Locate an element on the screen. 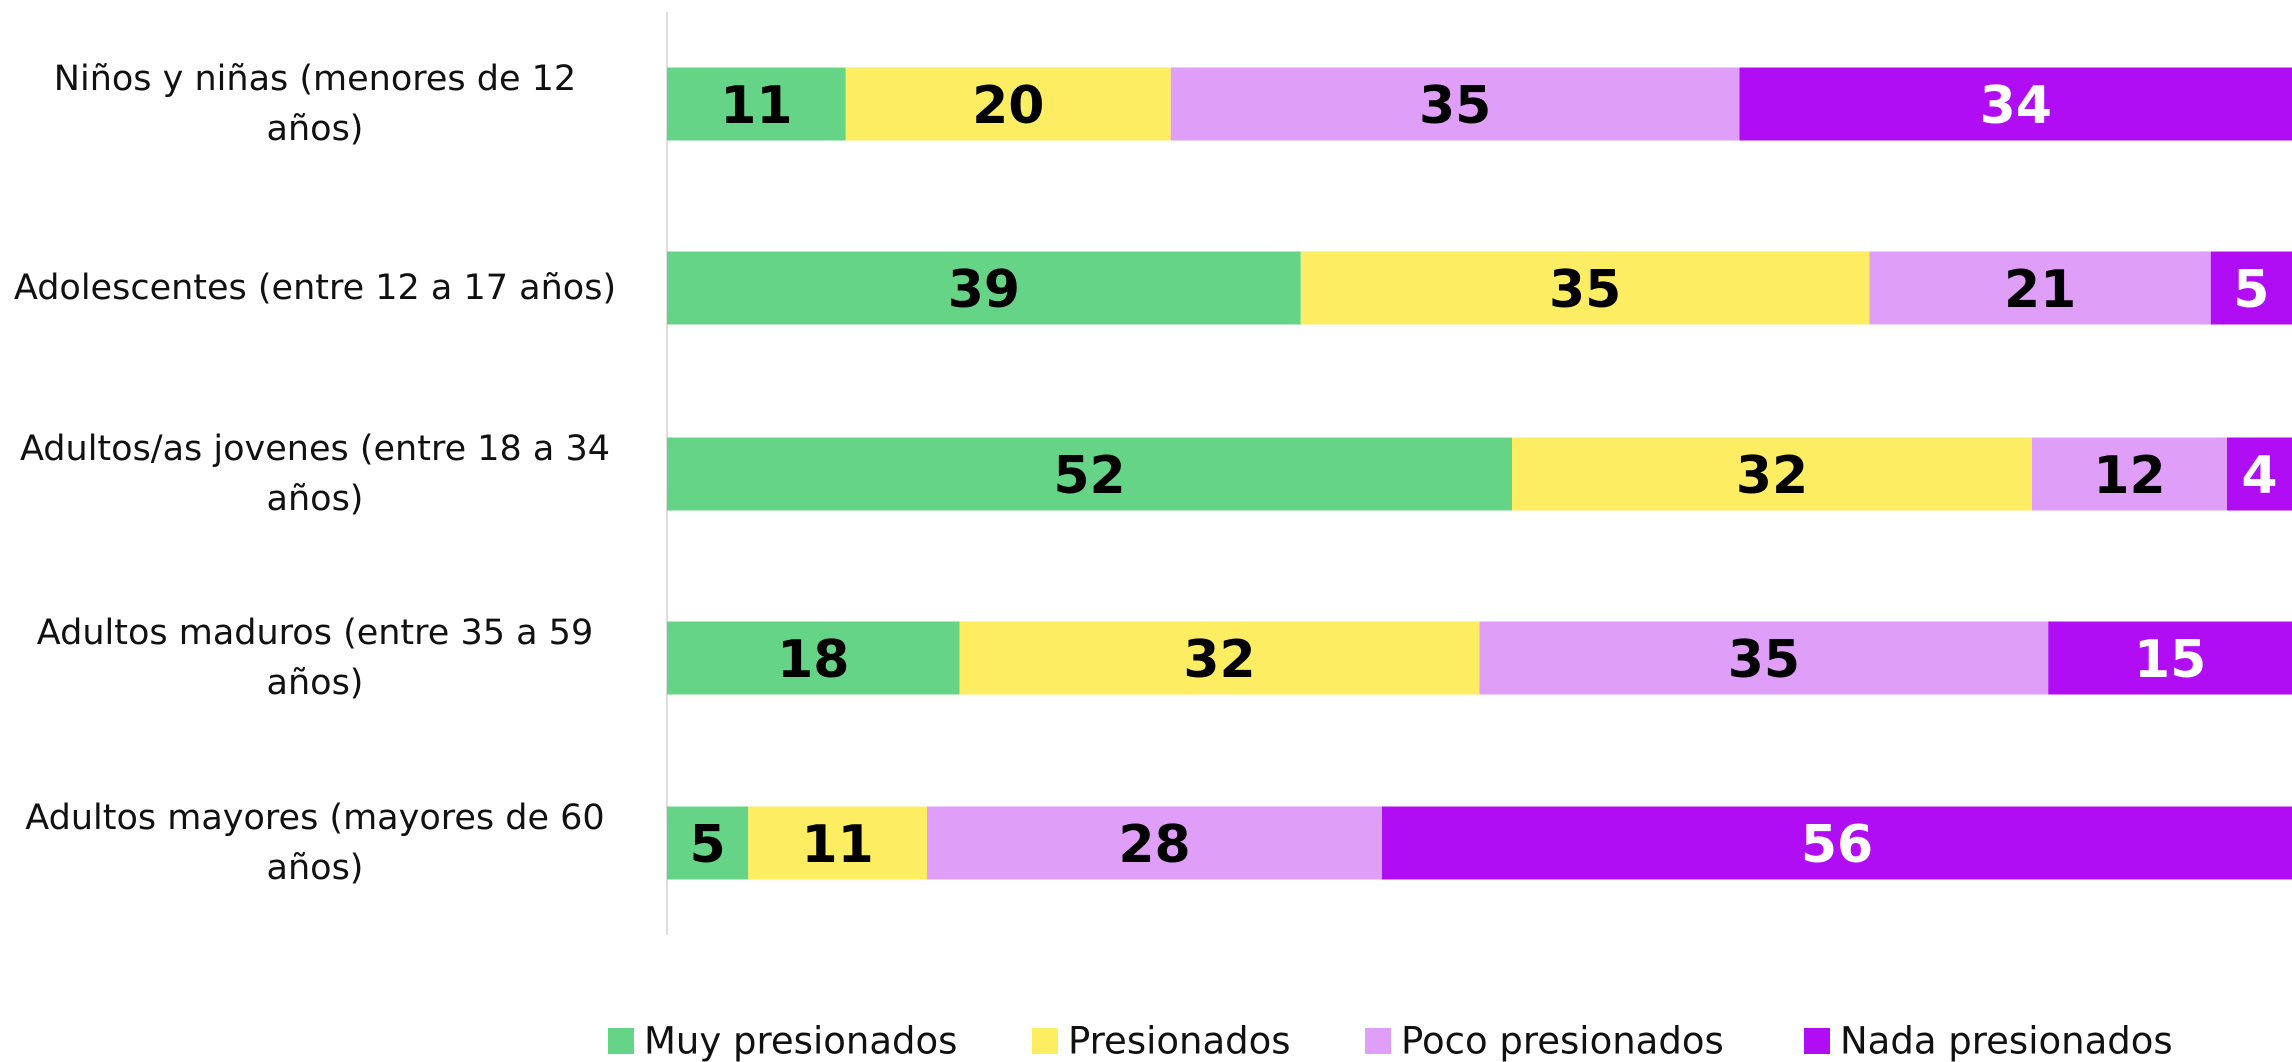 This screenshot has width=2292, height=1062. value-label: 12 is located at coordinates (2129, 476).